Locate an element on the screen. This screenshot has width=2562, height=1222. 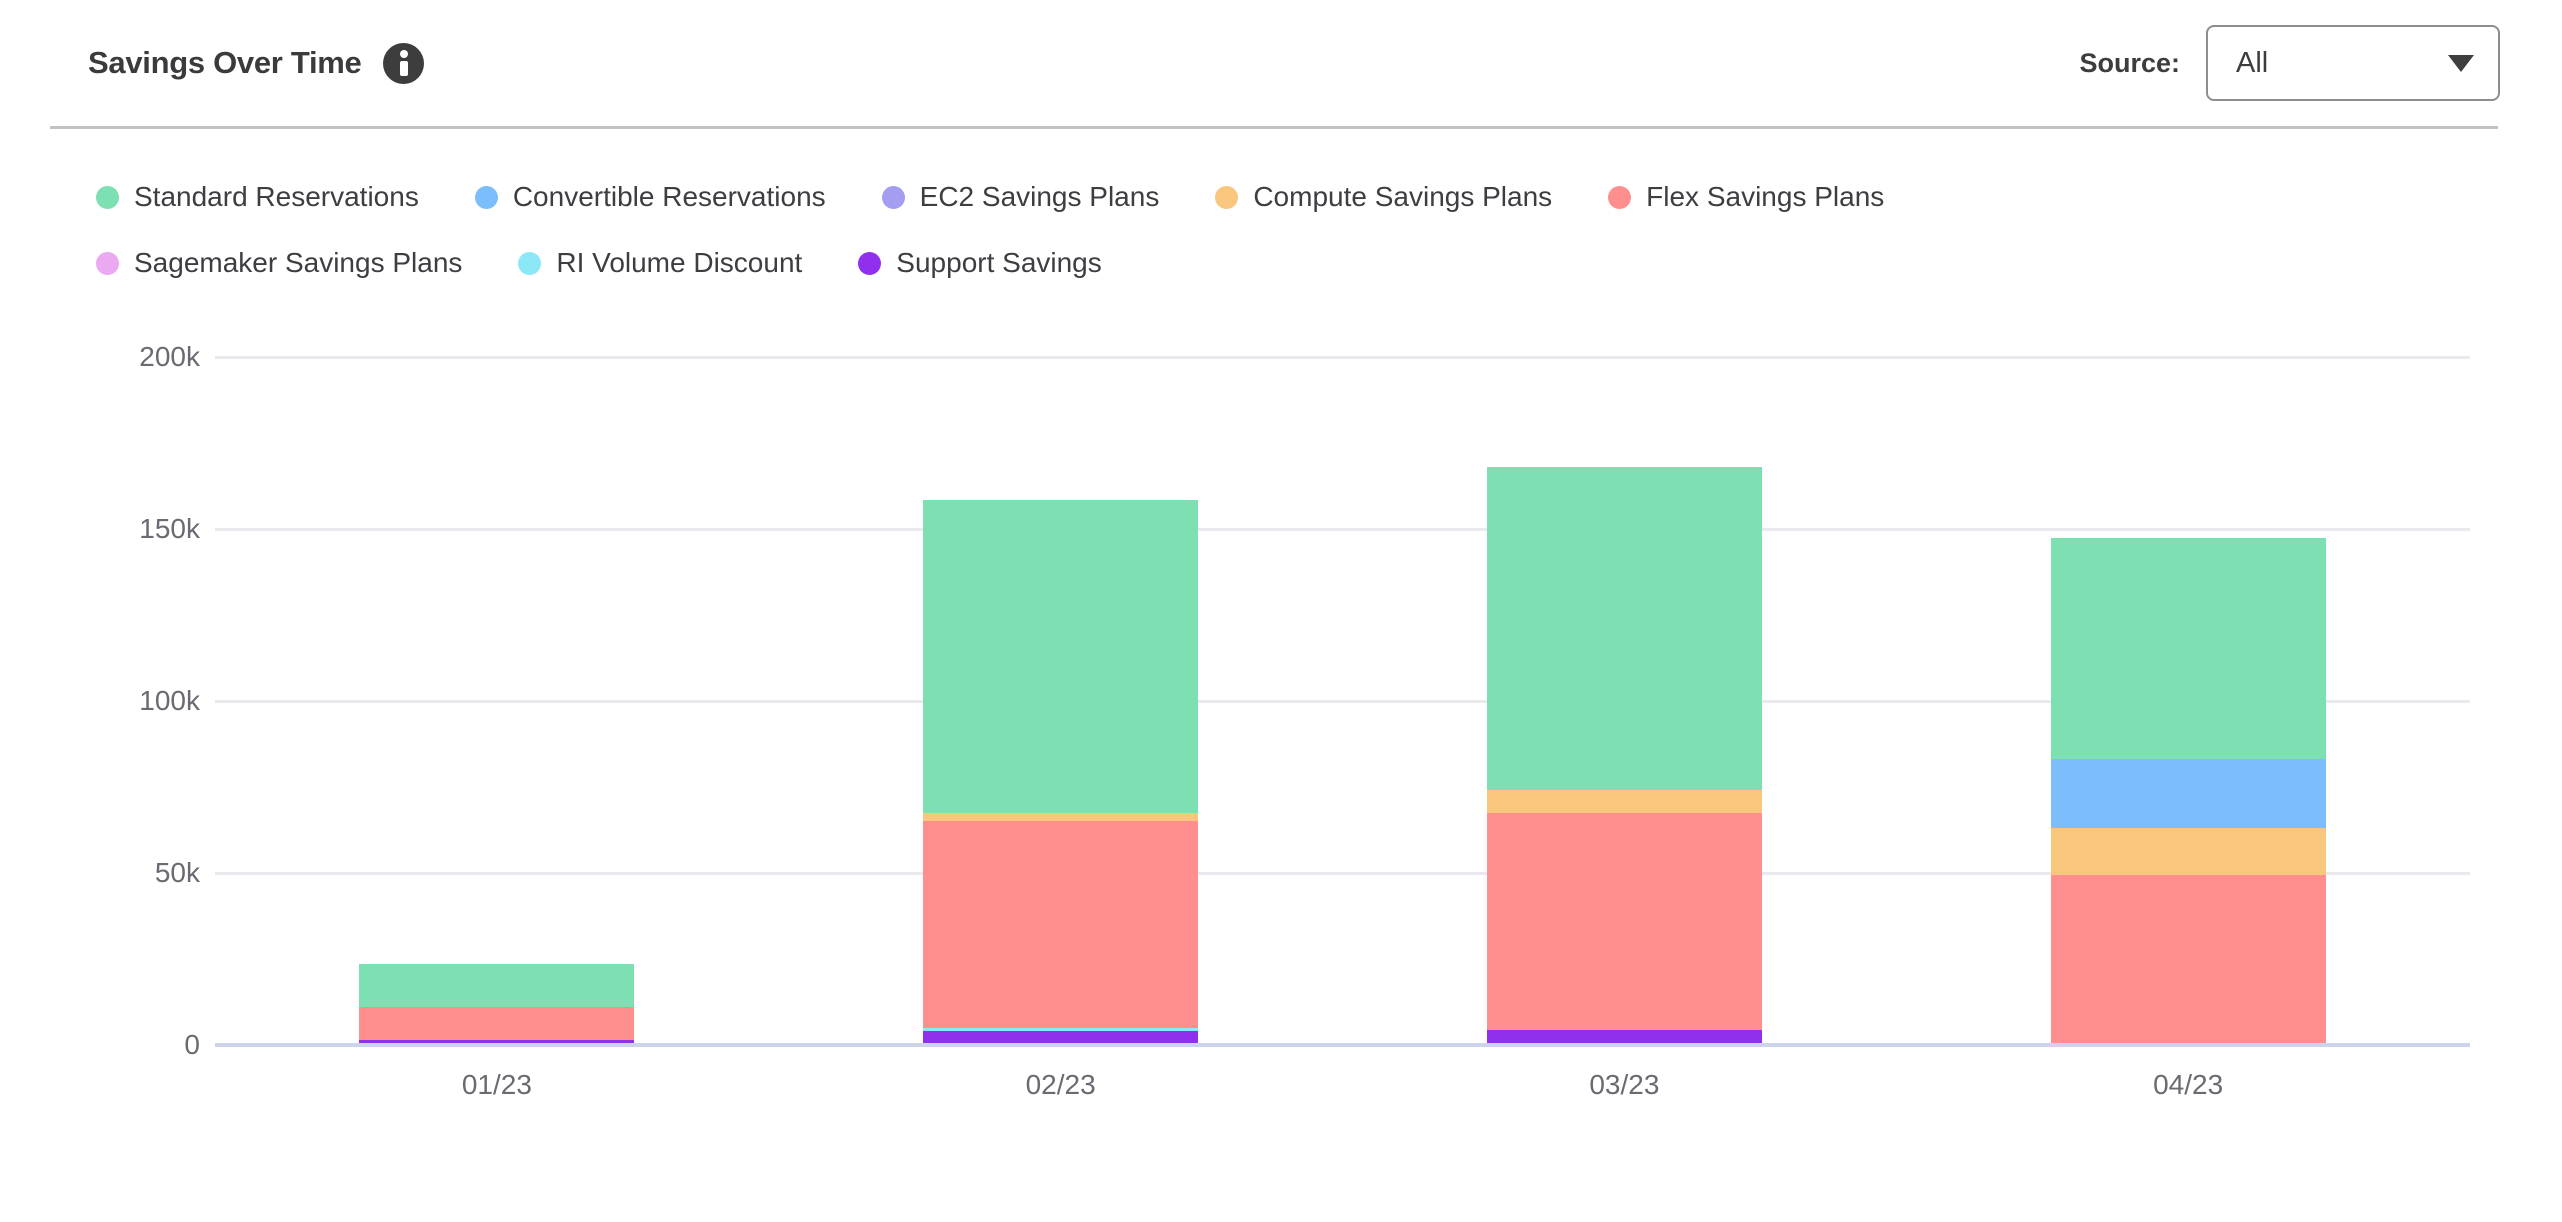
legend-label: EC2 Savings Plans is located at coordinates (1039, 196).